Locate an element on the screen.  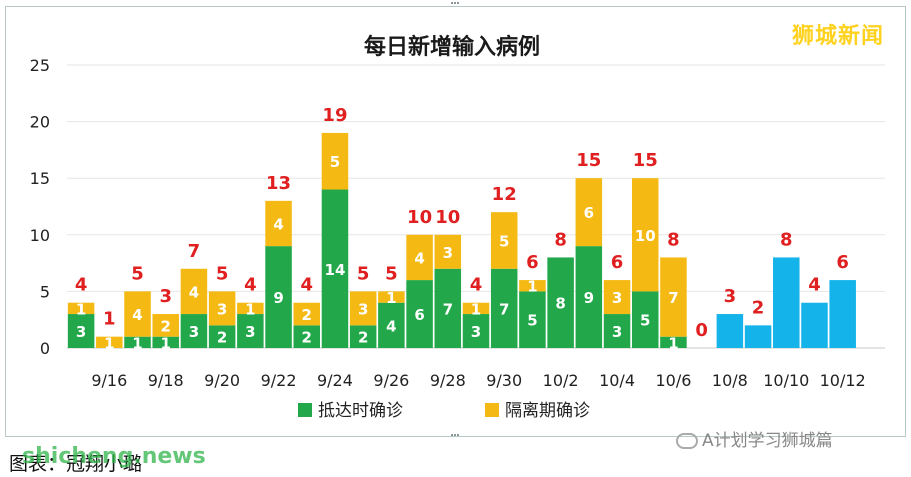
total-label-10/3: 15 is located at coordinates (588, 160).